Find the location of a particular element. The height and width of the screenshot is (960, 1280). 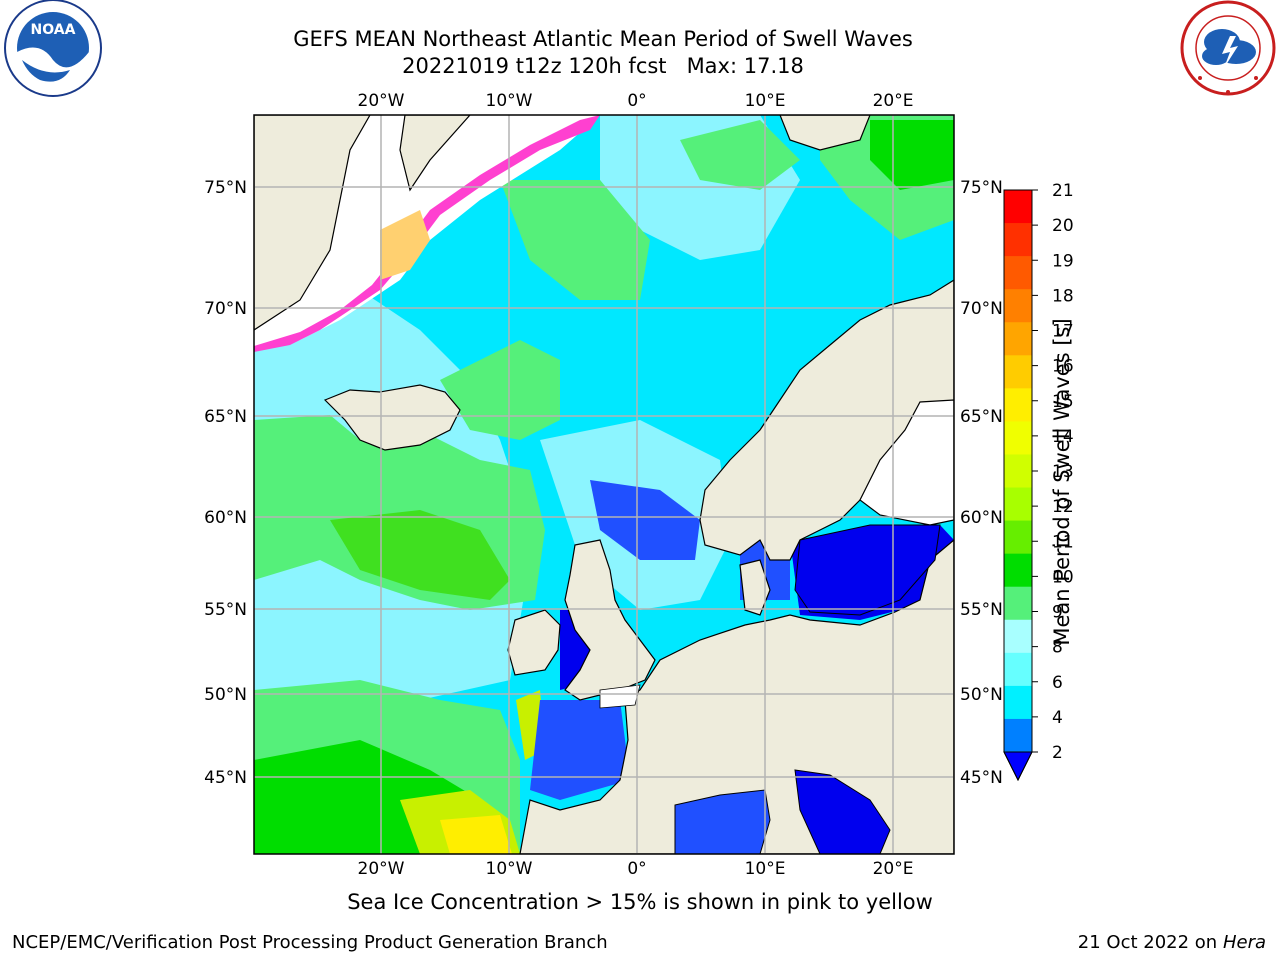

colorbar-tick-label: 13 is located at coordinates (1063, 472).